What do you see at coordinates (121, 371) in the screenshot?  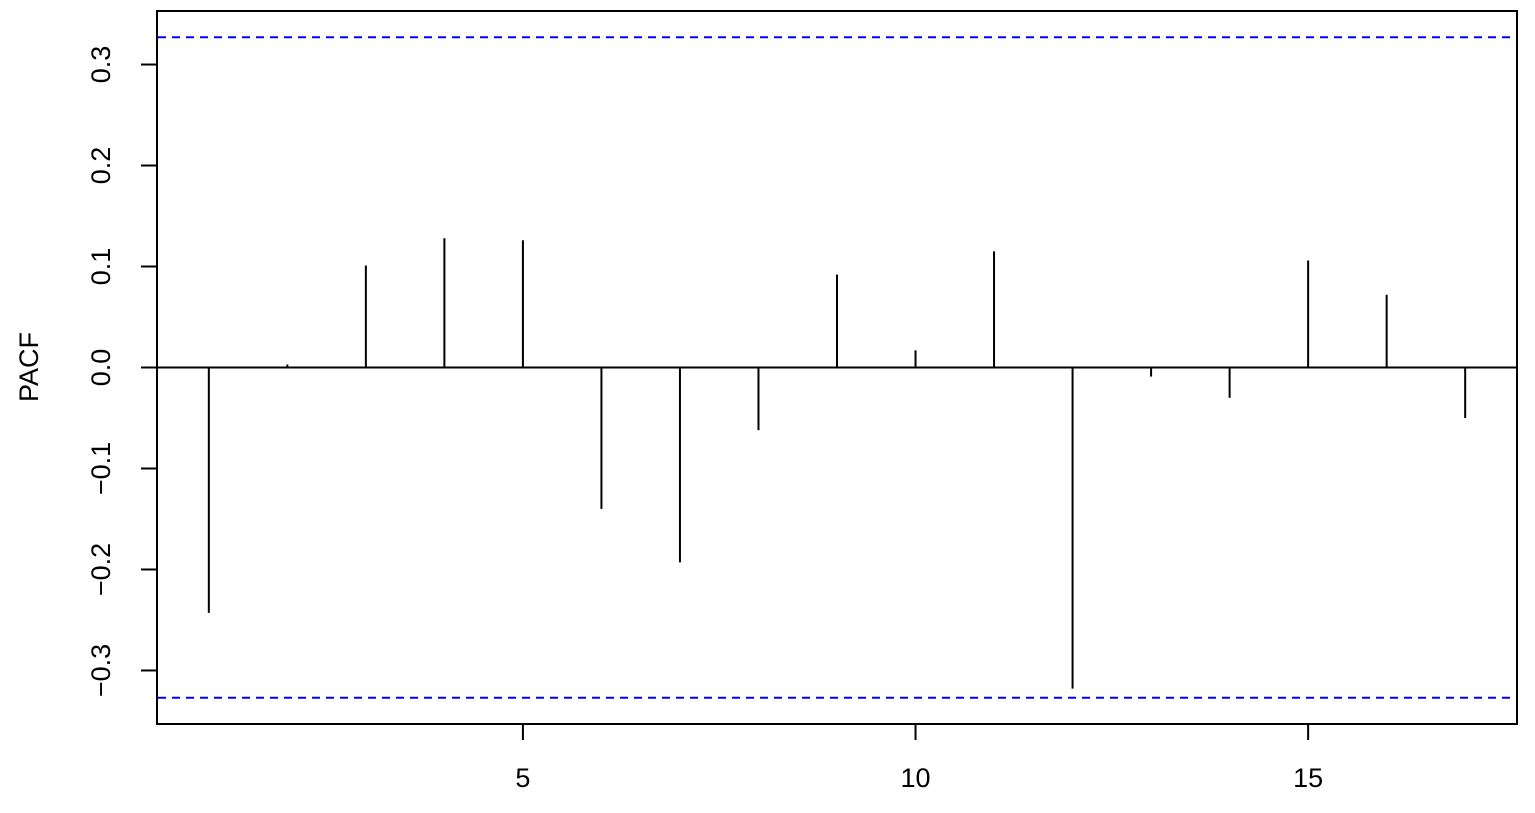 I see `y-axis: −0.3 −0.2 −0.1 0.0 0.1 0.2 0.3` at bounding box center [121, 371].